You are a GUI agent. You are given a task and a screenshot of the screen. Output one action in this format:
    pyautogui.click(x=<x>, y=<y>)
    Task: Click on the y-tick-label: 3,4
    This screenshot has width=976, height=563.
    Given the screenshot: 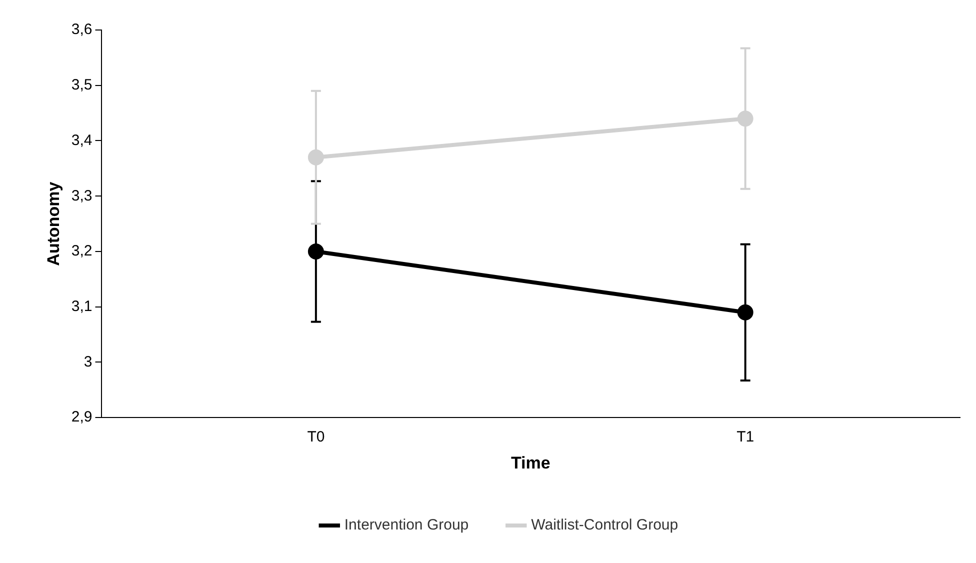 What is the action you would take?
    pyautogui.click(x=81, y=140)
    